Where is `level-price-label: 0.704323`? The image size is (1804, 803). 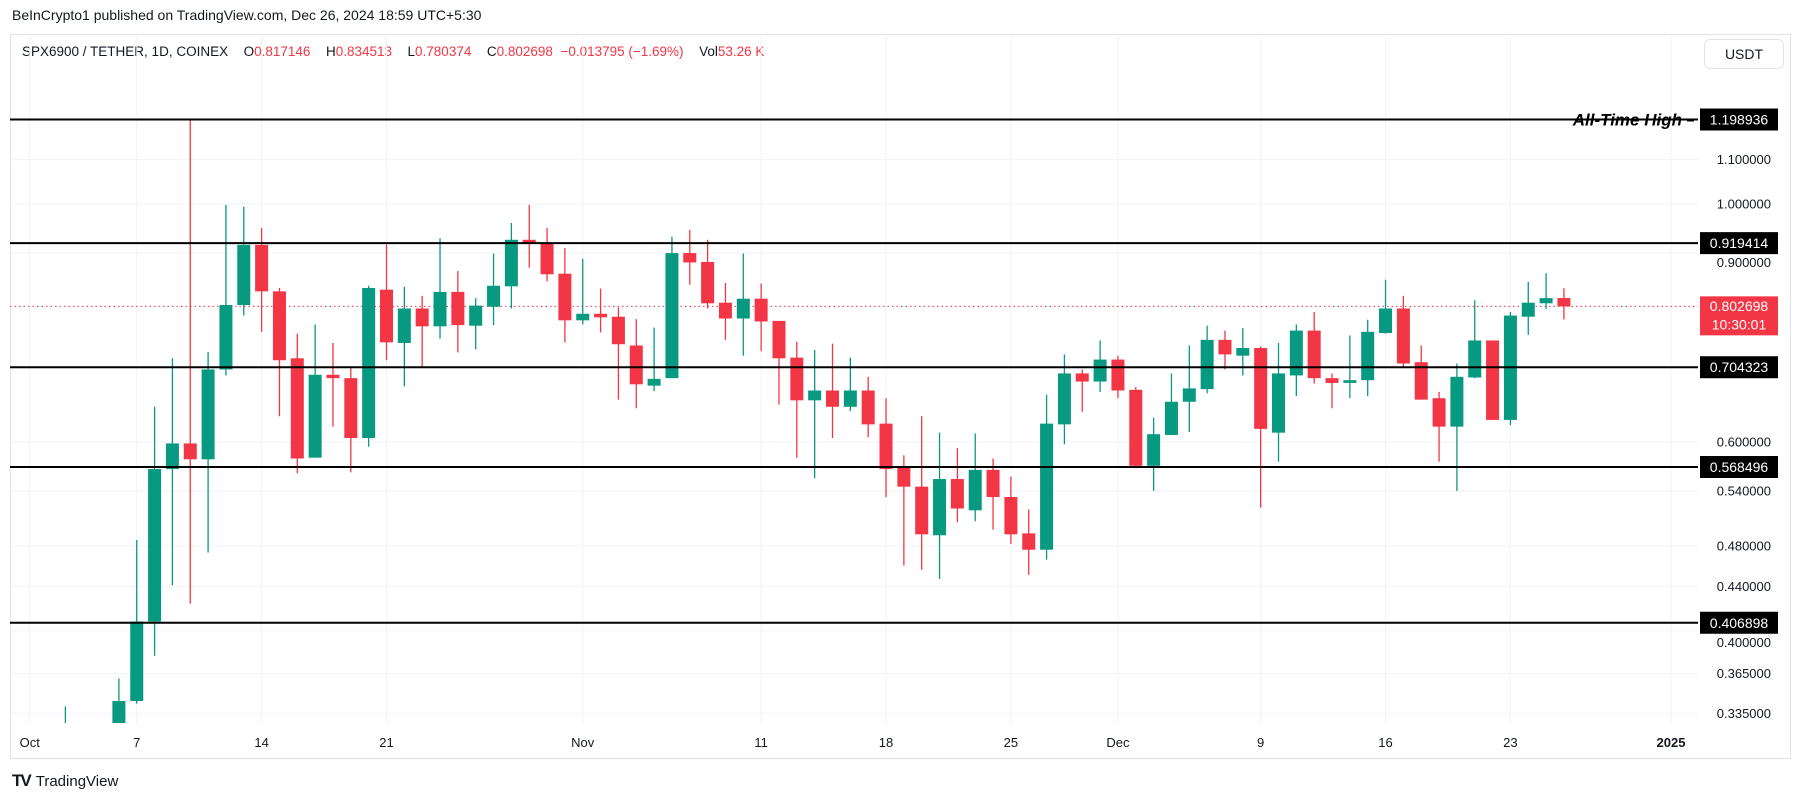 level-price-label: 0.704323 is located at coordinates (1739, 367).